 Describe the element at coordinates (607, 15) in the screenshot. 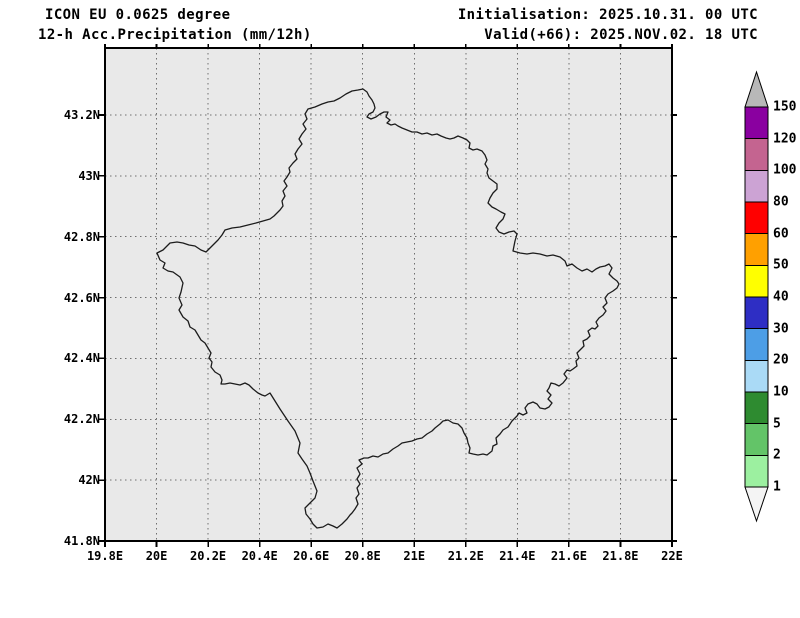

I see `init-time-label: Initialisation: 2025.10.31. 00 UTC` at that location.